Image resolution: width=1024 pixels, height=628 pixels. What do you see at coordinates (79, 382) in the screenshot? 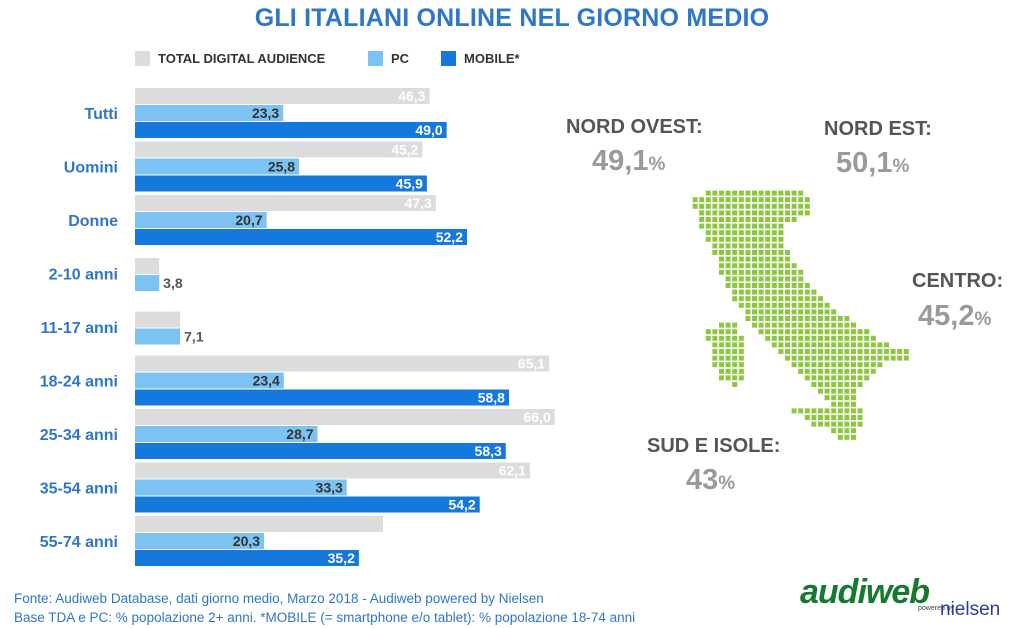
I see `category-label: 18-24 anni` at bounding box center [79, 382].